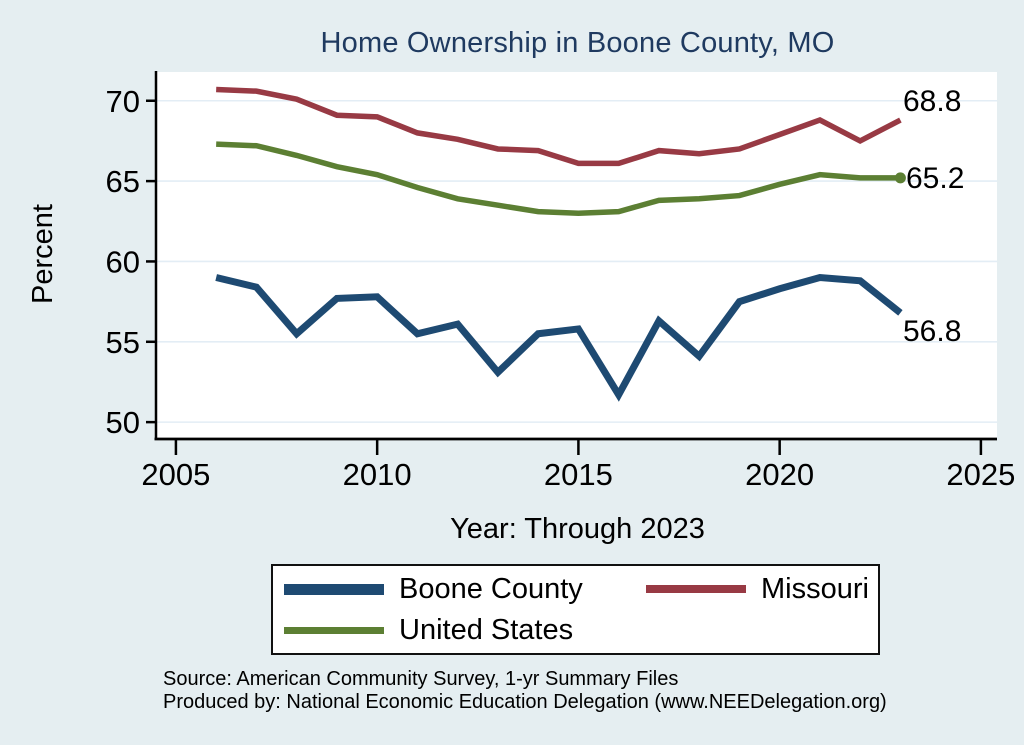 Image resolution: width=1024 pixels, height=745 pixels. What do you see at coordinates (779, 474) in the screenshot?
I see `x-tick-label: 2020` at bounding box center [779, 474].